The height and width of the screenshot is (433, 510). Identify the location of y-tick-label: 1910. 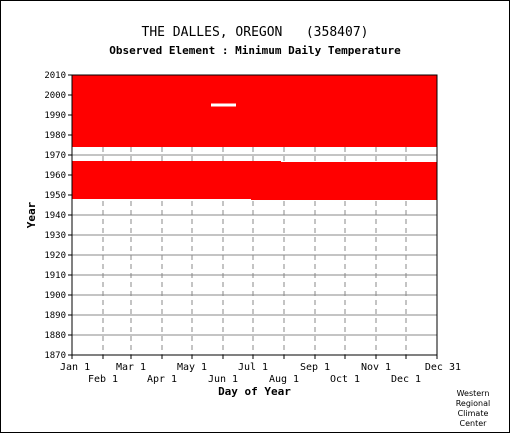
(55, 276).